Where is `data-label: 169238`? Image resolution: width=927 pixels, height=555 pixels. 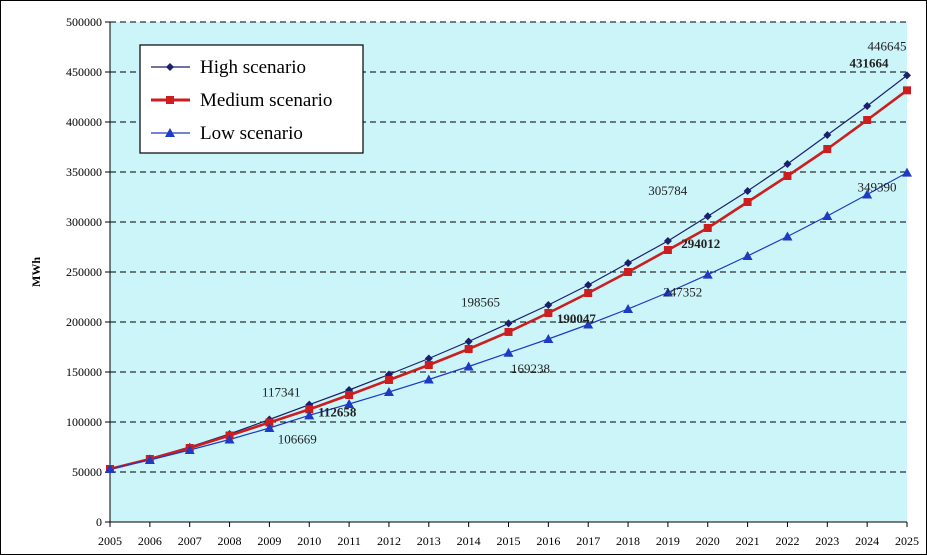 data-label: 169238 is located at coordinates (530, 368).